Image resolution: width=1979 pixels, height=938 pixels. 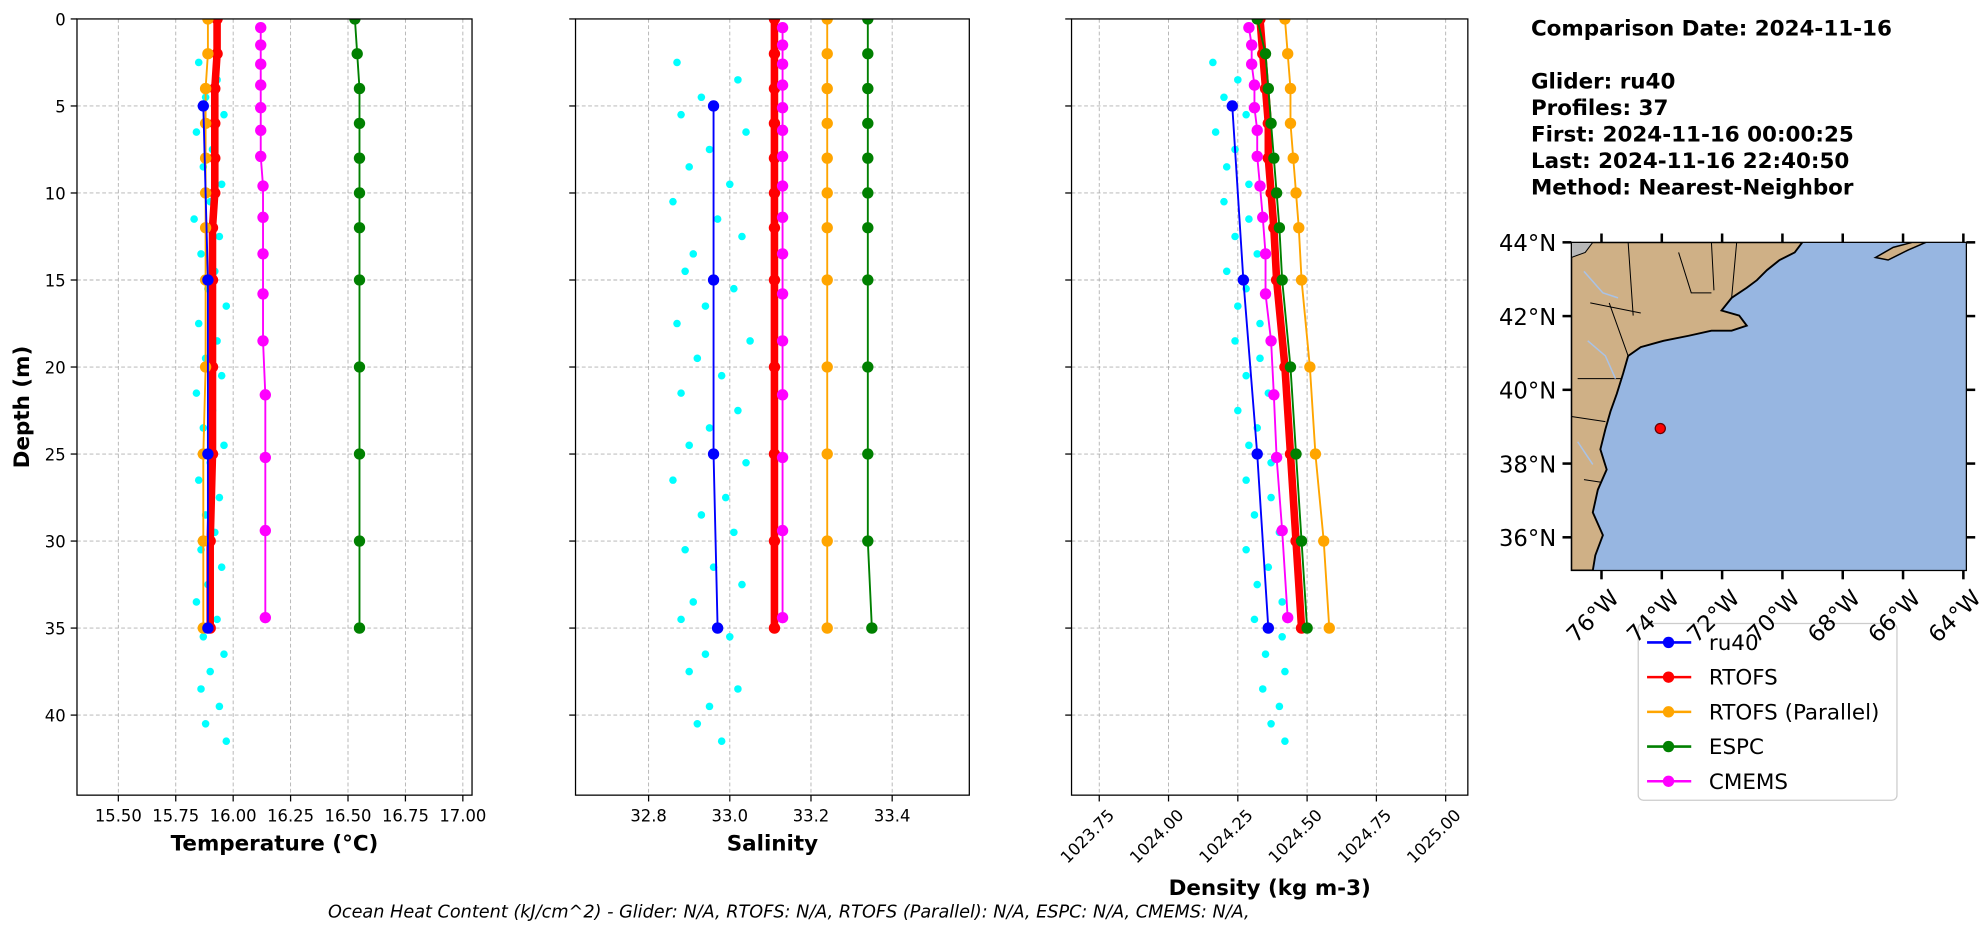 What do you see at coordinates (22, 407) in the screenshot?
I see `y-axis-label: Depth (m)` at bounding box center [22, 407].